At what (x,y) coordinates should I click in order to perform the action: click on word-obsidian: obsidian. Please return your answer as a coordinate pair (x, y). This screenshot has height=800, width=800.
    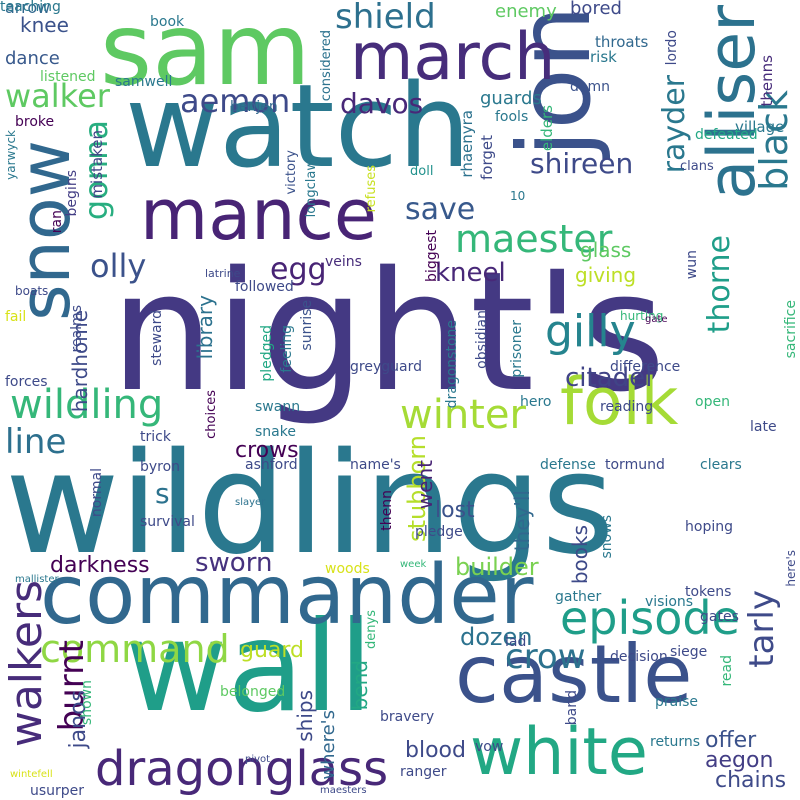
    Looking at the image, I should click on (482, 339).